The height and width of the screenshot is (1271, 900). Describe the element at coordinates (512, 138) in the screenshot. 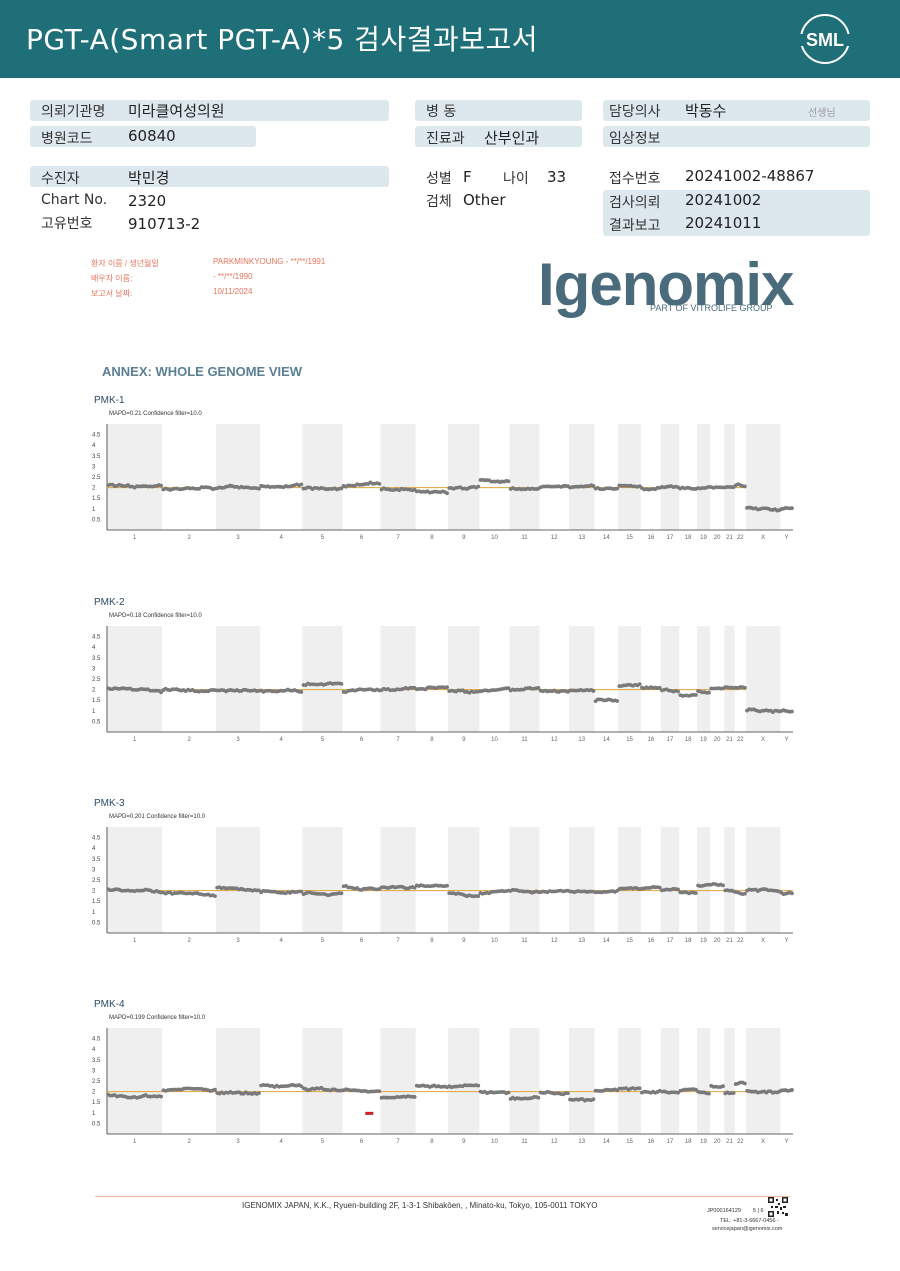

I see `department-value: 산부인과` at that location.